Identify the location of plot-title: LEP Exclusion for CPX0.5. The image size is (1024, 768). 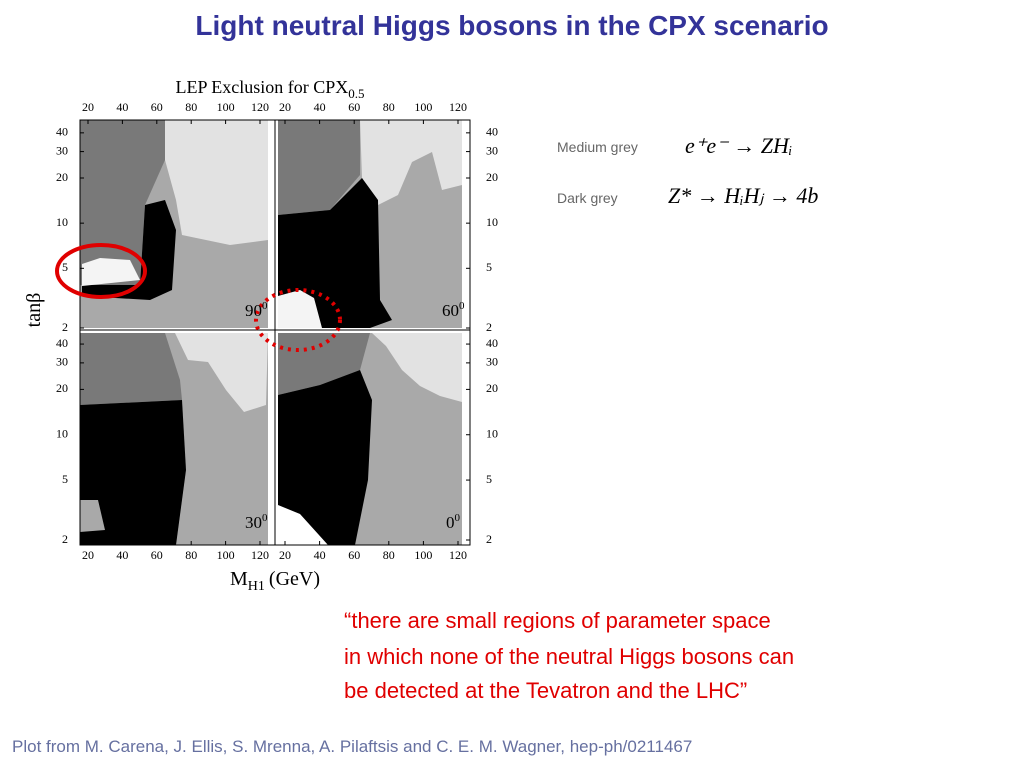
(269, 89).